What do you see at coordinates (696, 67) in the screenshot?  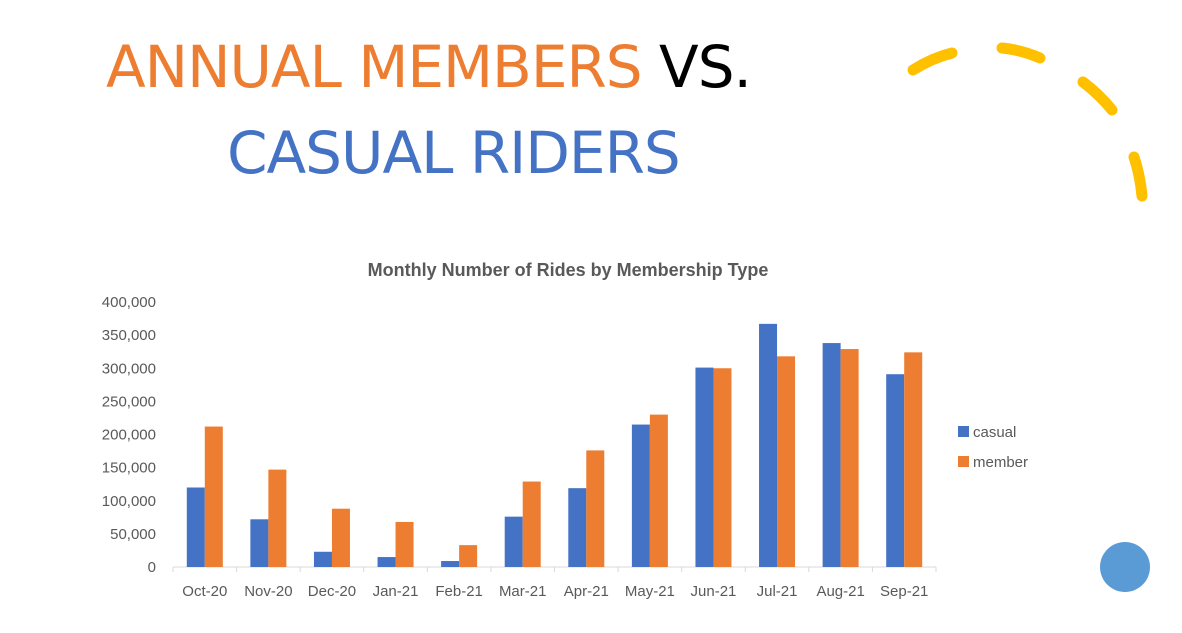 I see `title-vs: VS.` at bounding box center [696, 67].